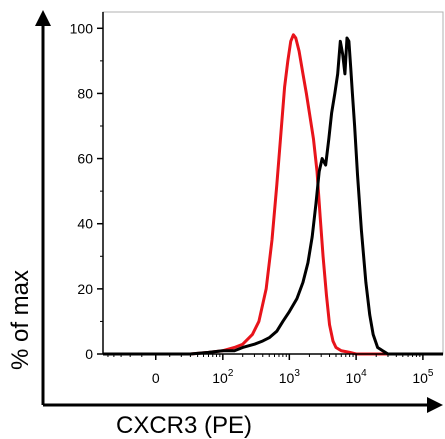 The image size is (445, 439). Describe the element at coordinates (85, 159) in the screenshot. I see `y-tick-label: 60` at that location.